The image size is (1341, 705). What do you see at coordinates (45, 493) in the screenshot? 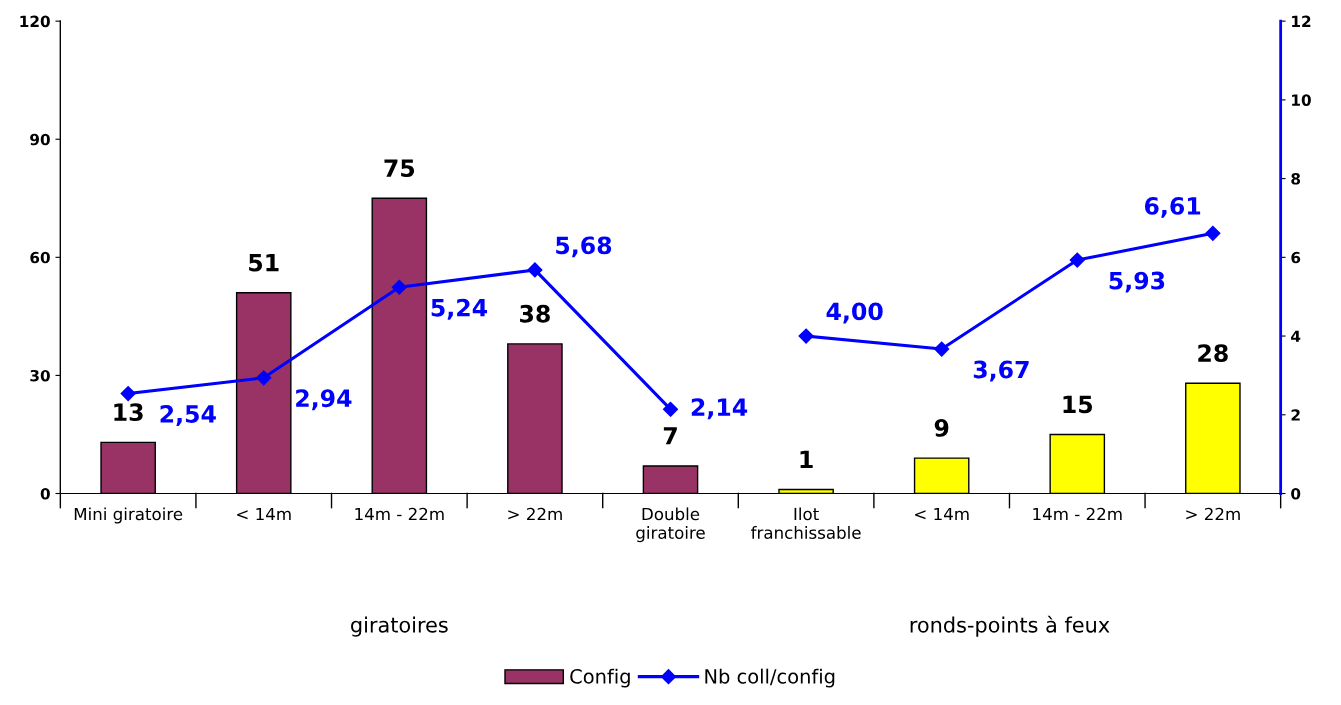
I see `y-tick-label: 0` at bounding box center [45, 493].